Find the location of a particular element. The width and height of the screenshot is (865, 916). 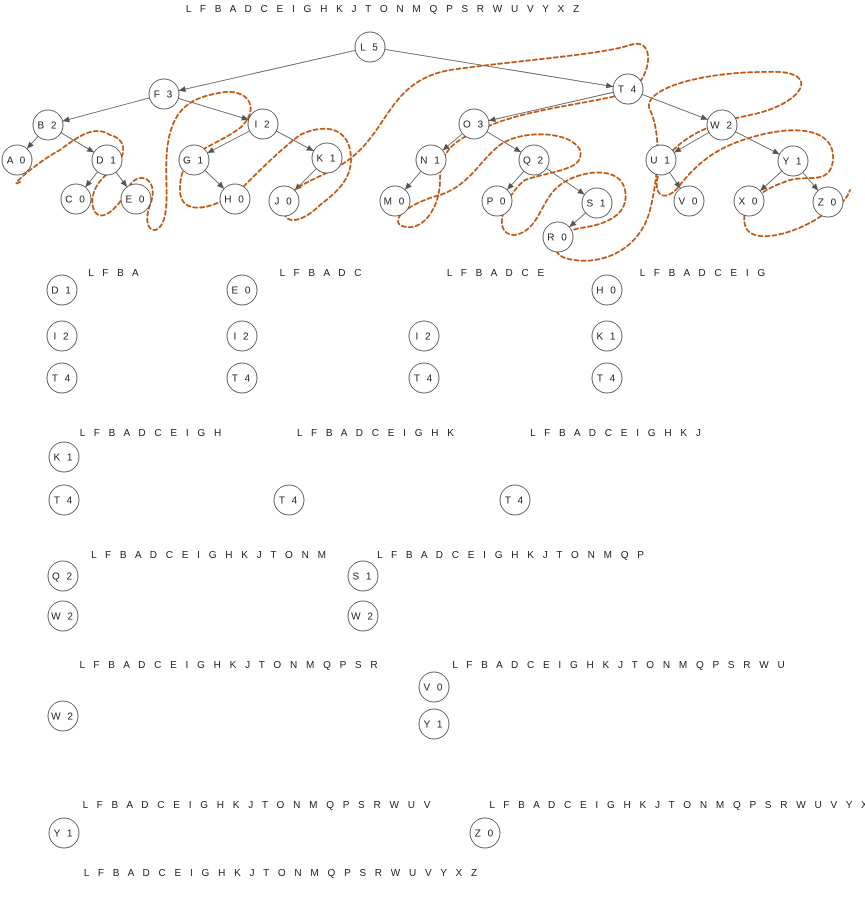

tree-edge-t-w is located at coordinates (675, 107).